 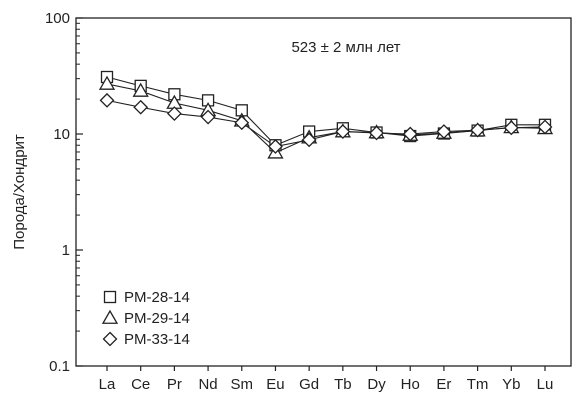 What do you see at coordinates (275, 384) in the screenshot?
I see `x-tick-label-eu: Eu` at bounding box center [275, 384].